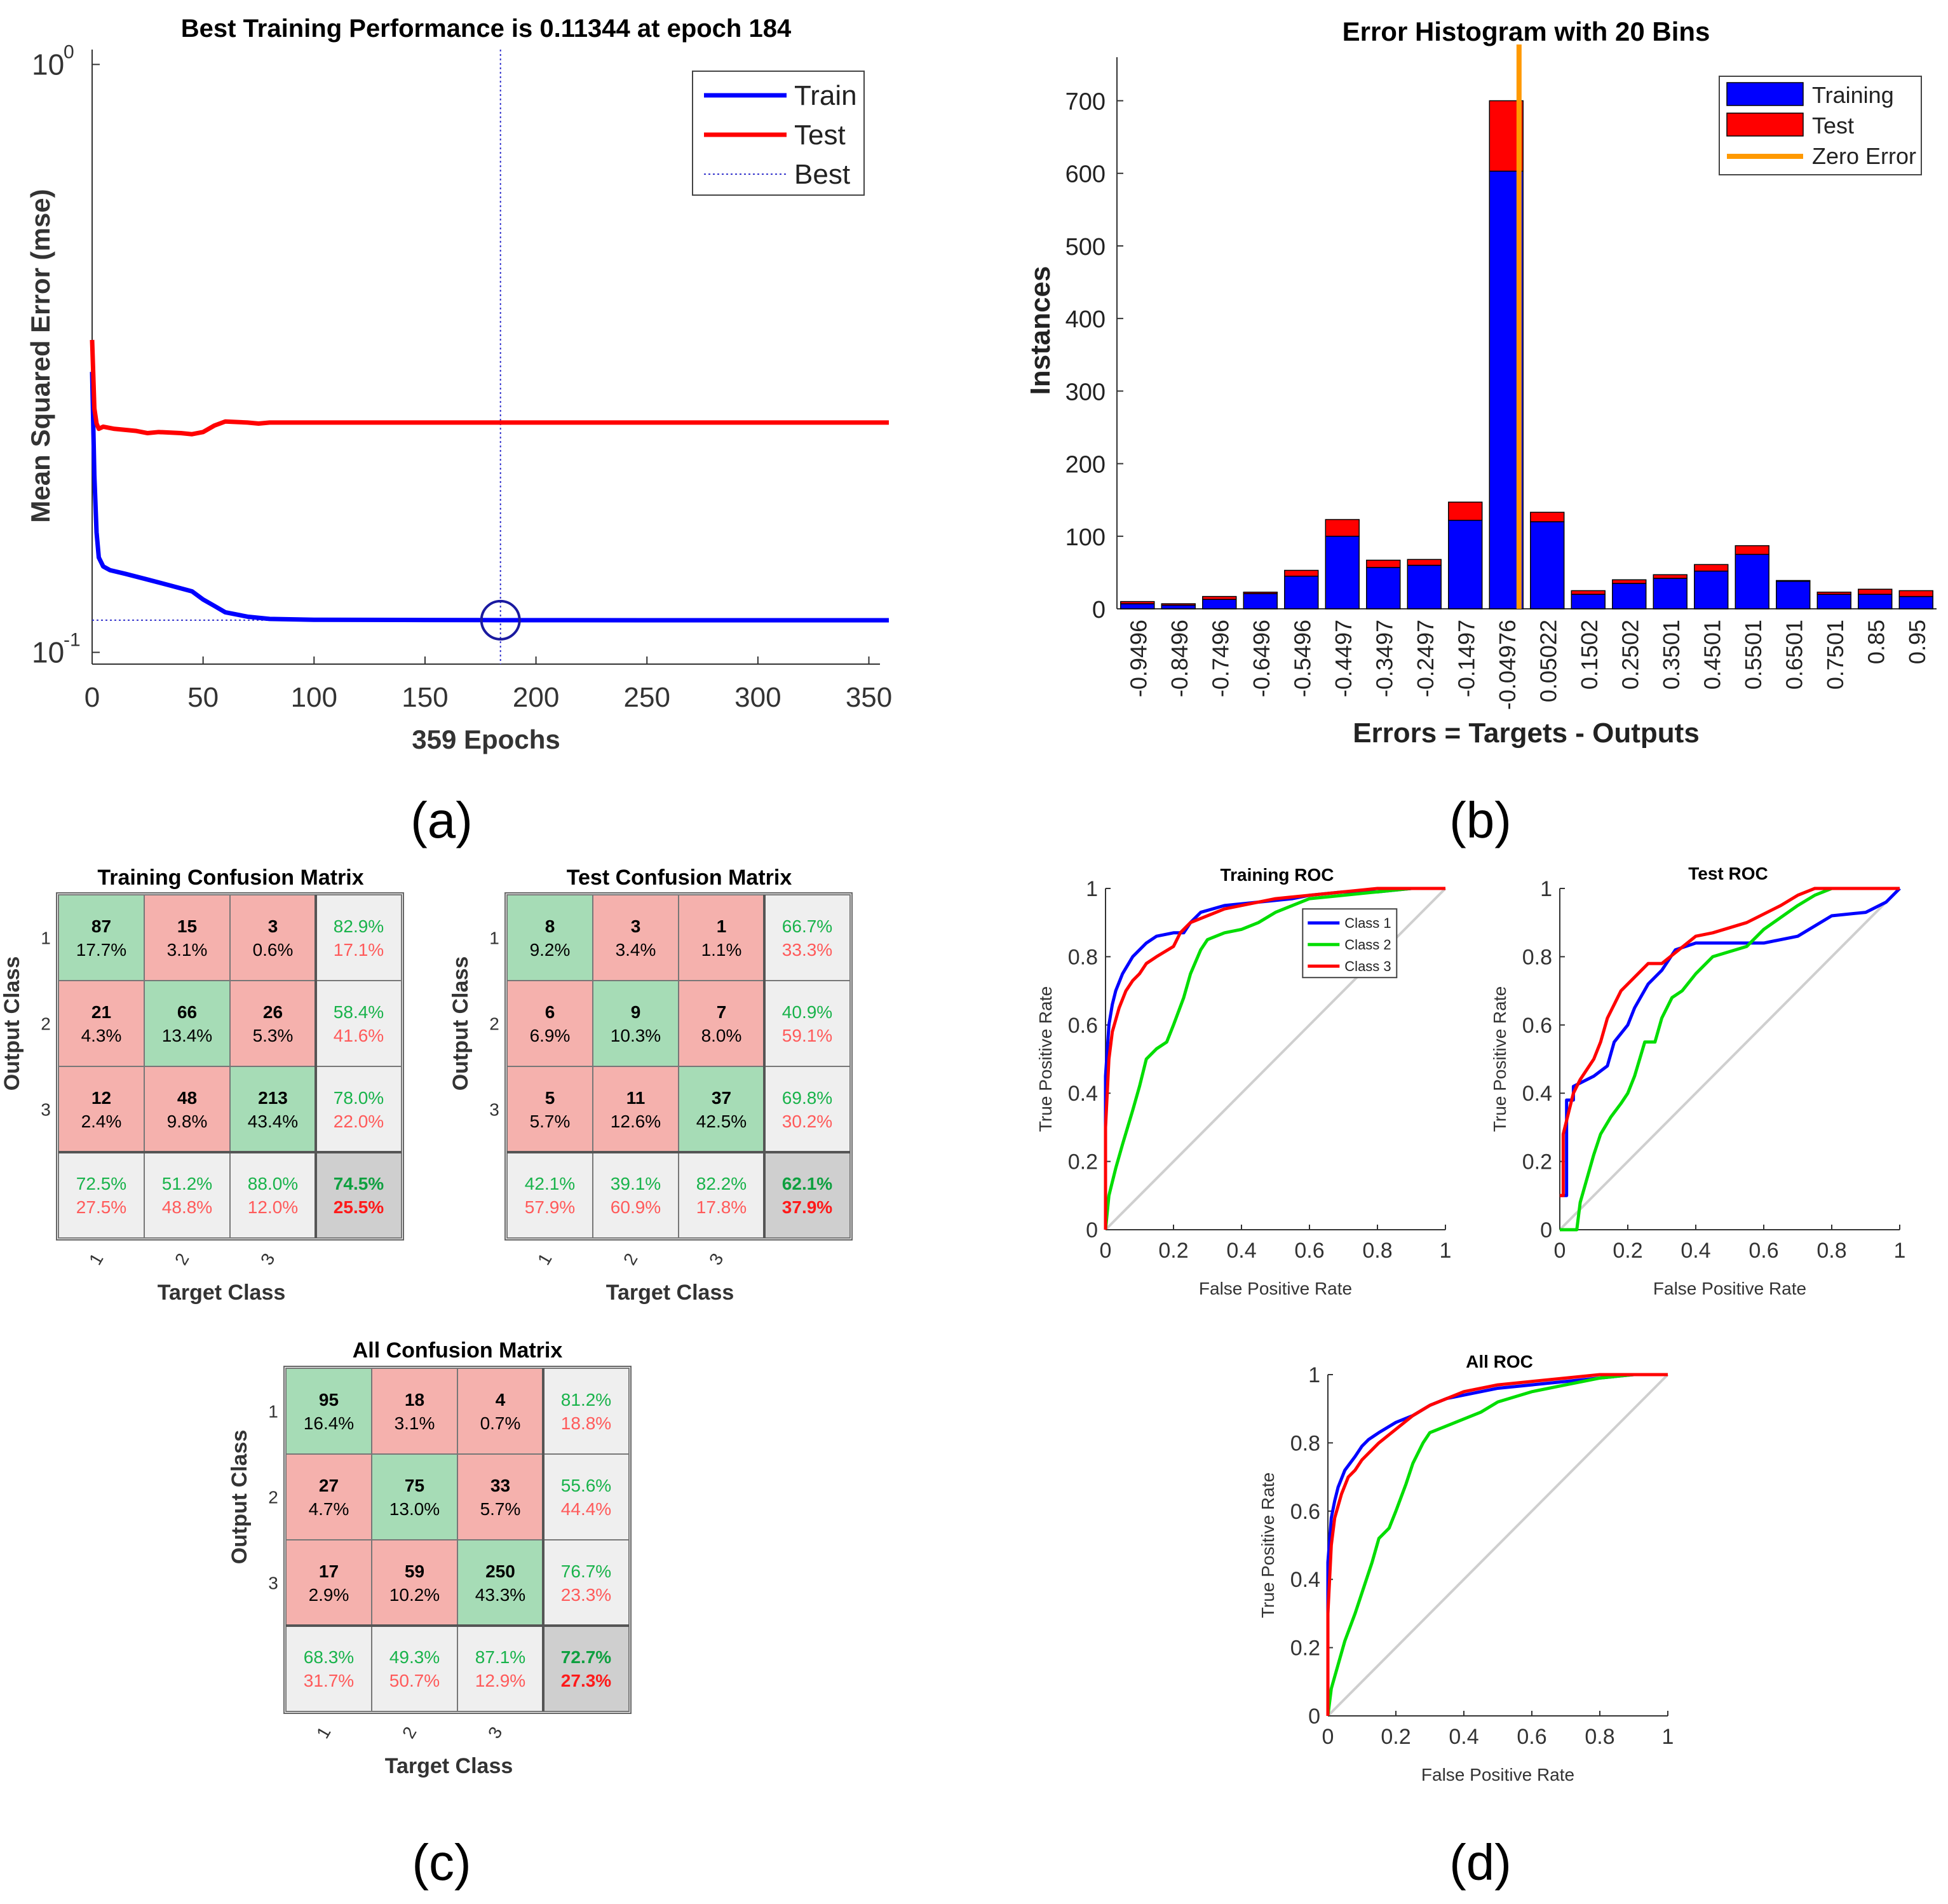 The width and height of the screenshot is (1948, 1904). Describe the element at coordinates (314, 697) in the screenshot. I see `x-tick-label: 100` at that location.